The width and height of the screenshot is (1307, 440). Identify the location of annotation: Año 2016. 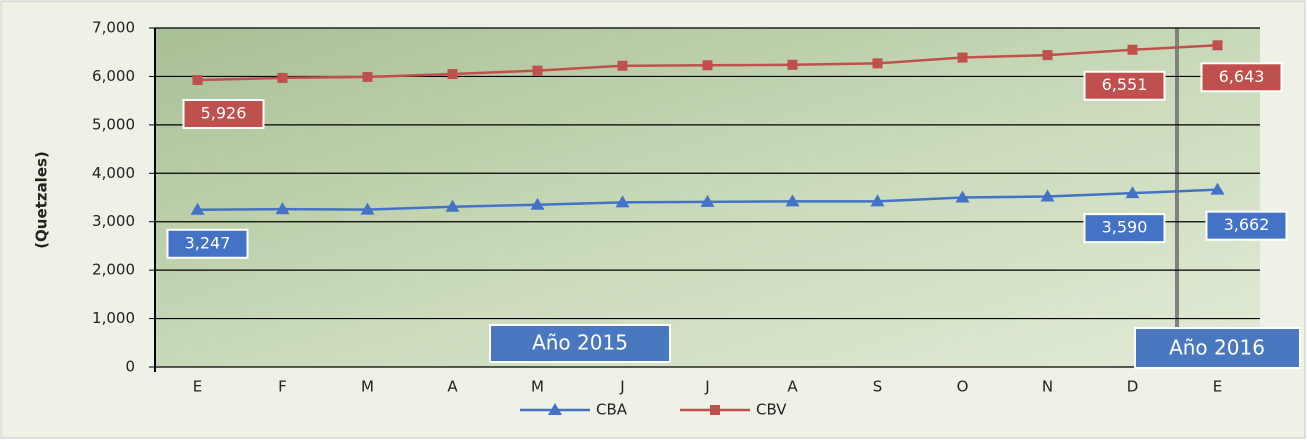
(1217, 348).